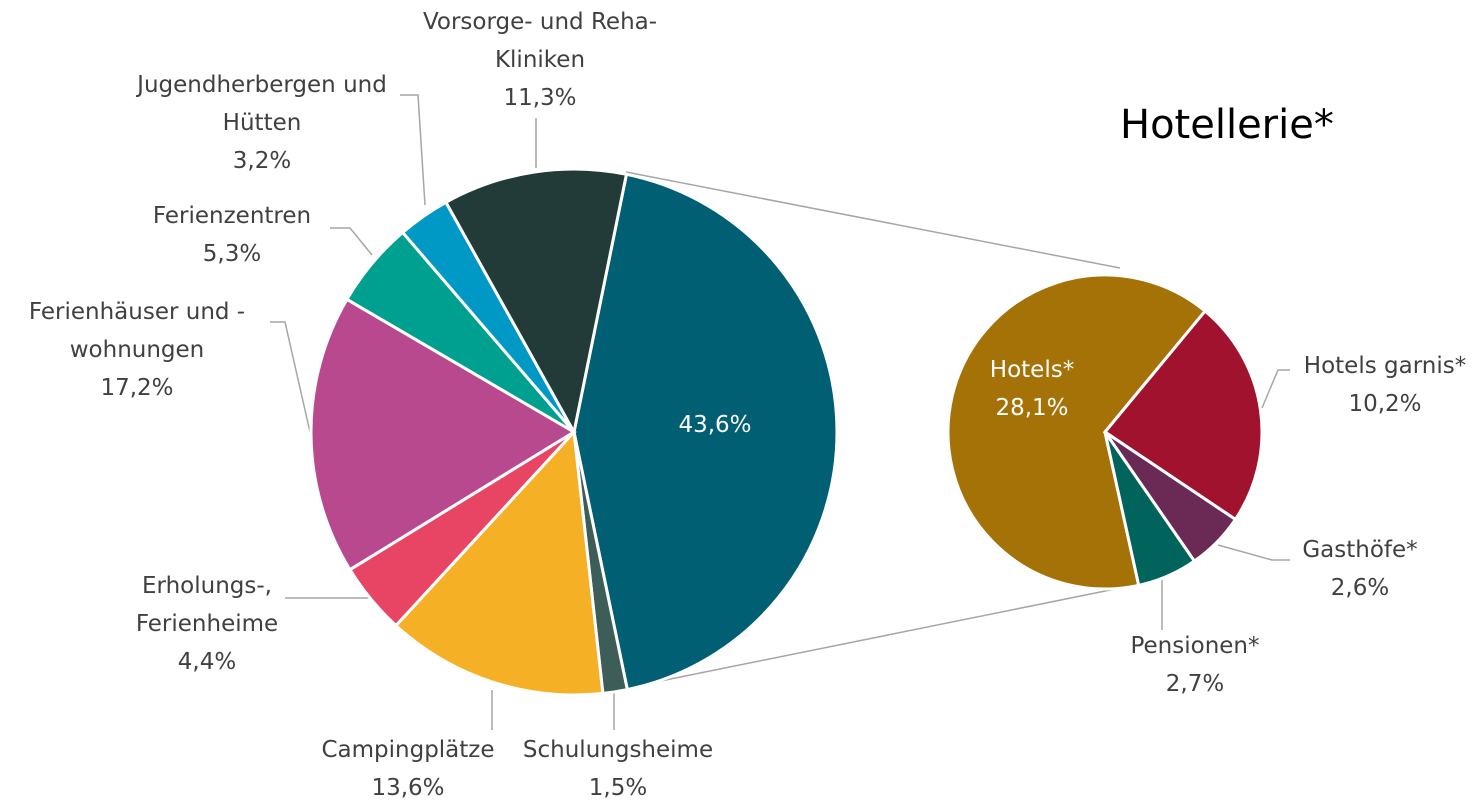  I want to click on data-label: Hotels* 28,1%, so click(1032, 389).